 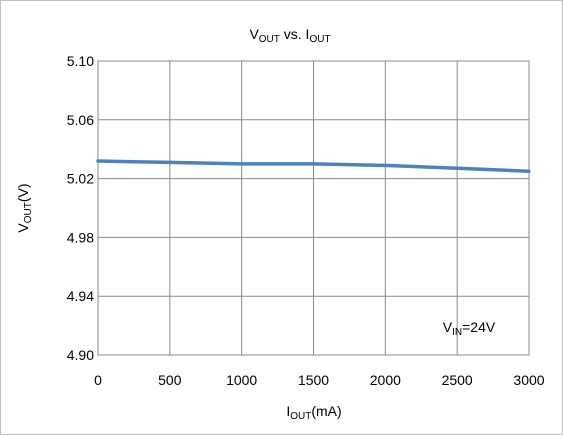 What do you see at coordinates (241, 380) in the screenshot?
I see `x-tick-label: 1000` at bounding box center [241, 380].